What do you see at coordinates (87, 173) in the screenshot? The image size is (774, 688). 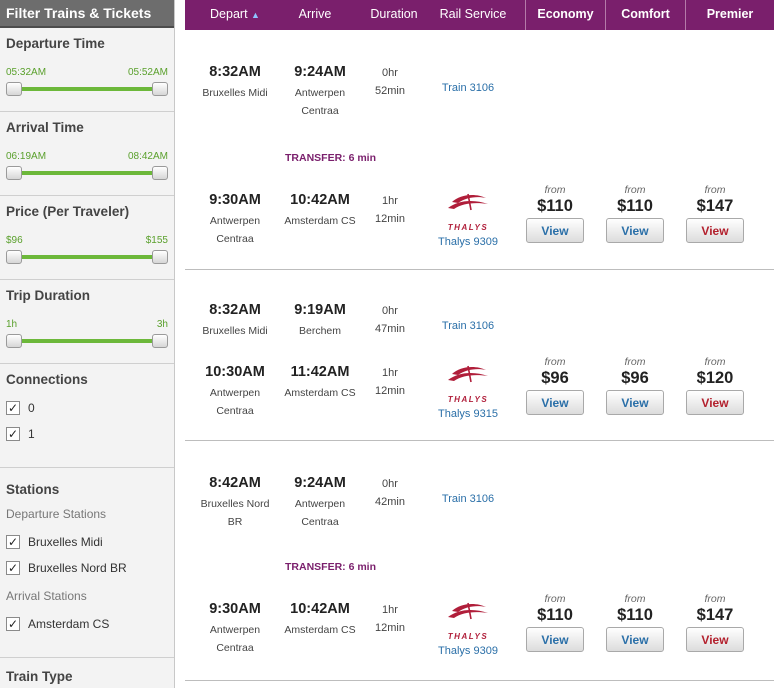 I see `arrival-time-slider` at bounding box center [87, 173].